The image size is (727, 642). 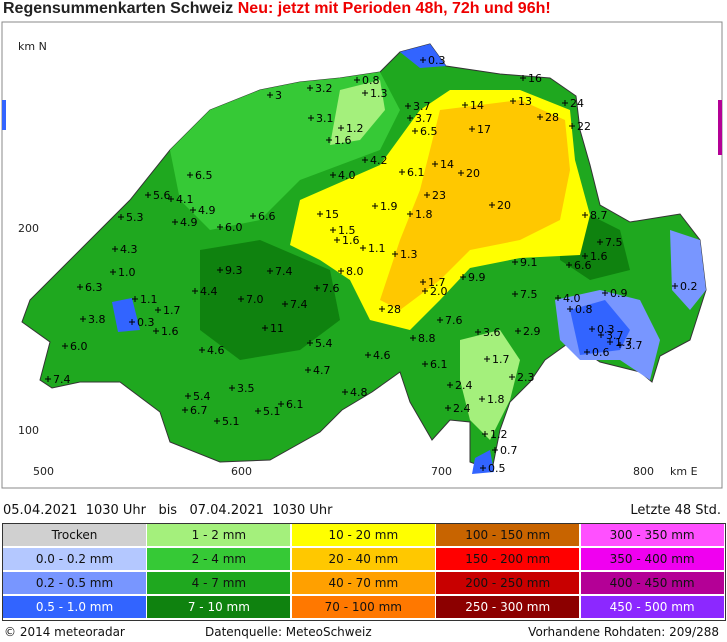 What do you see at coordinates (504, 205) in the screenshot?
I see `station-value: 20` at bounding box center [504, 205].